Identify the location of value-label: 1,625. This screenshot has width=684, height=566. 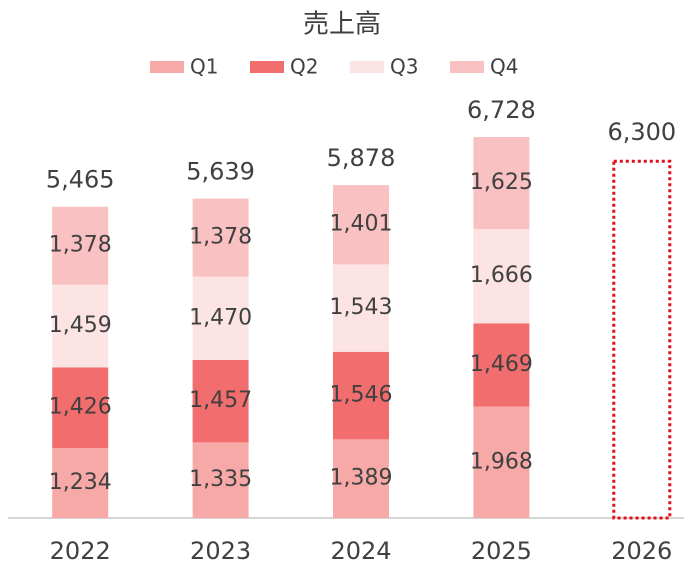
(501, 182).